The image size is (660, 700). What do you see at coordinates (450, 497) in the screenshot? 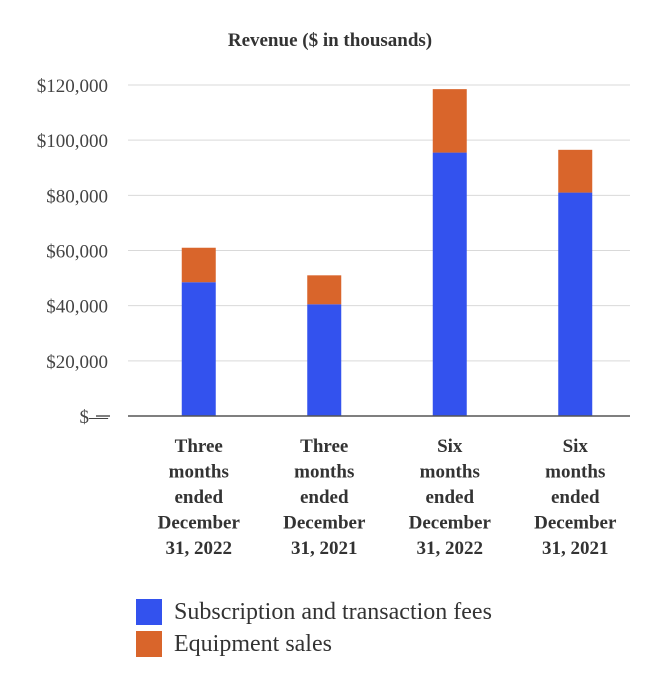
I see `x-tick-label: Six months ended December 31, 2022` at bounding box center [450, 497].